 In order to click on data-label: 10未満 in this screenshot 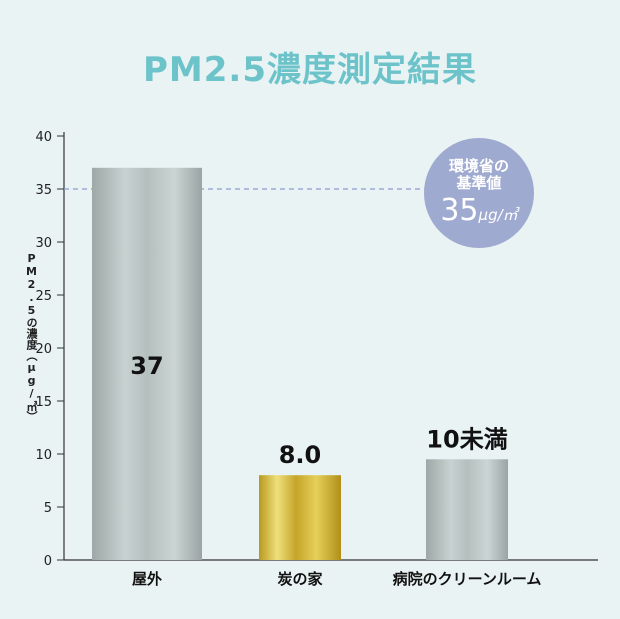, I will do `click(466, 439)`.